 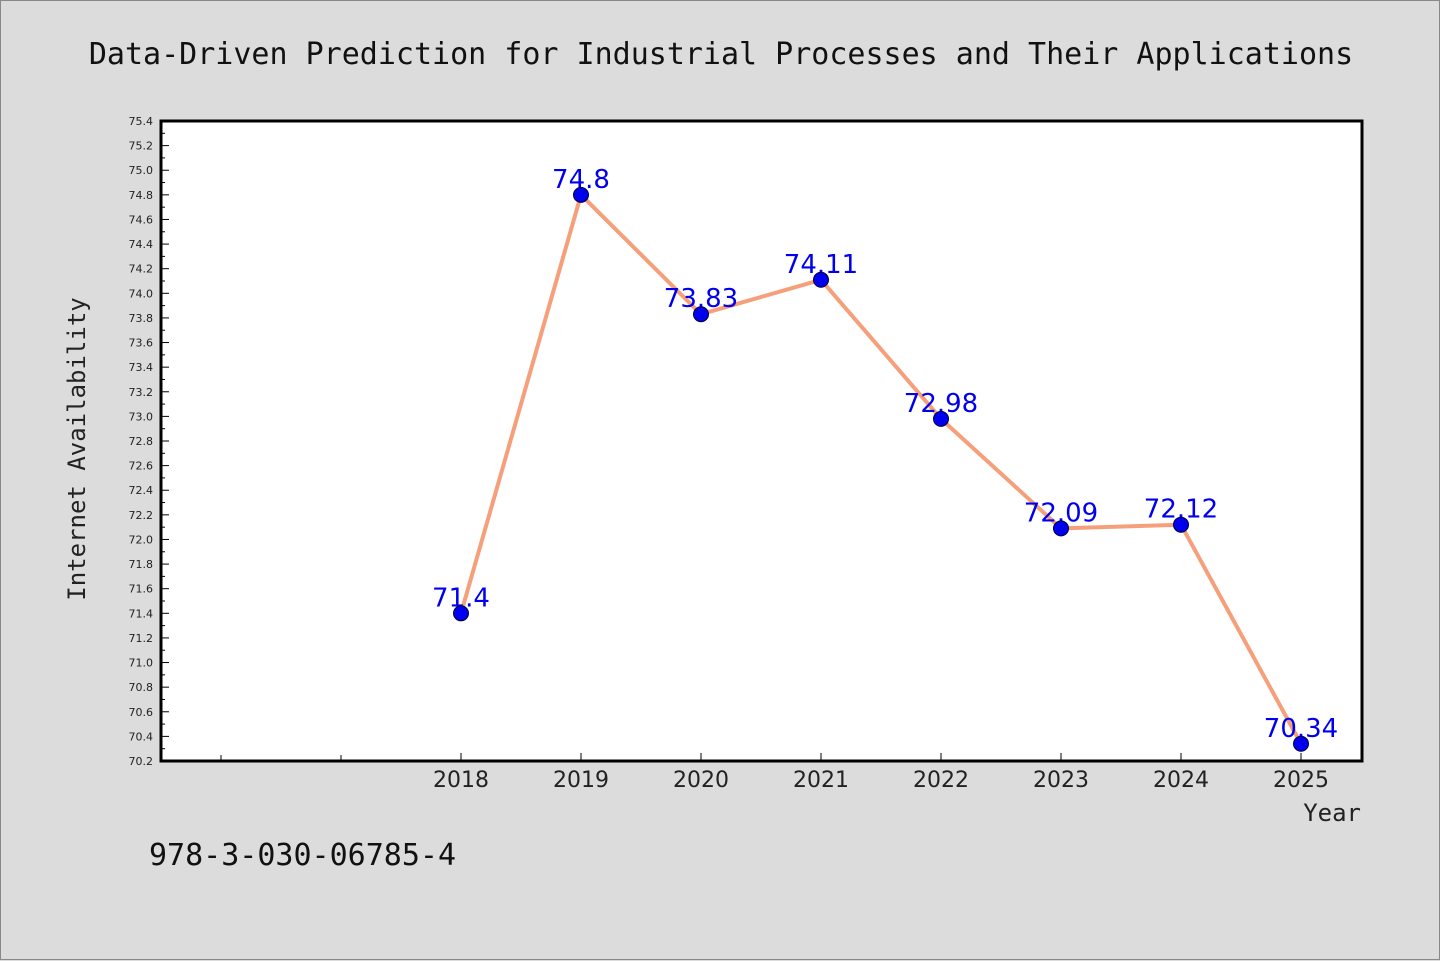 What do you see at coordinates (141, 244) in the screenshot?
I see `y-tick-label: 74.4` at bounding box center [141, 244].